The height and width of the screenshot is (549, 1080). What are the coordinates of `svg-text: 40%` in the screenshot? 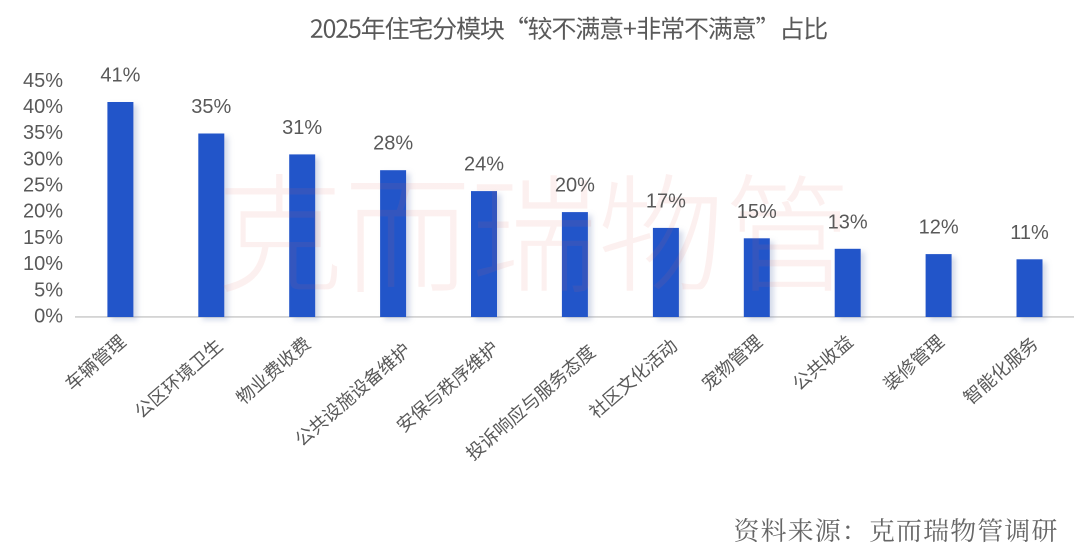 It's located at (43, 107).